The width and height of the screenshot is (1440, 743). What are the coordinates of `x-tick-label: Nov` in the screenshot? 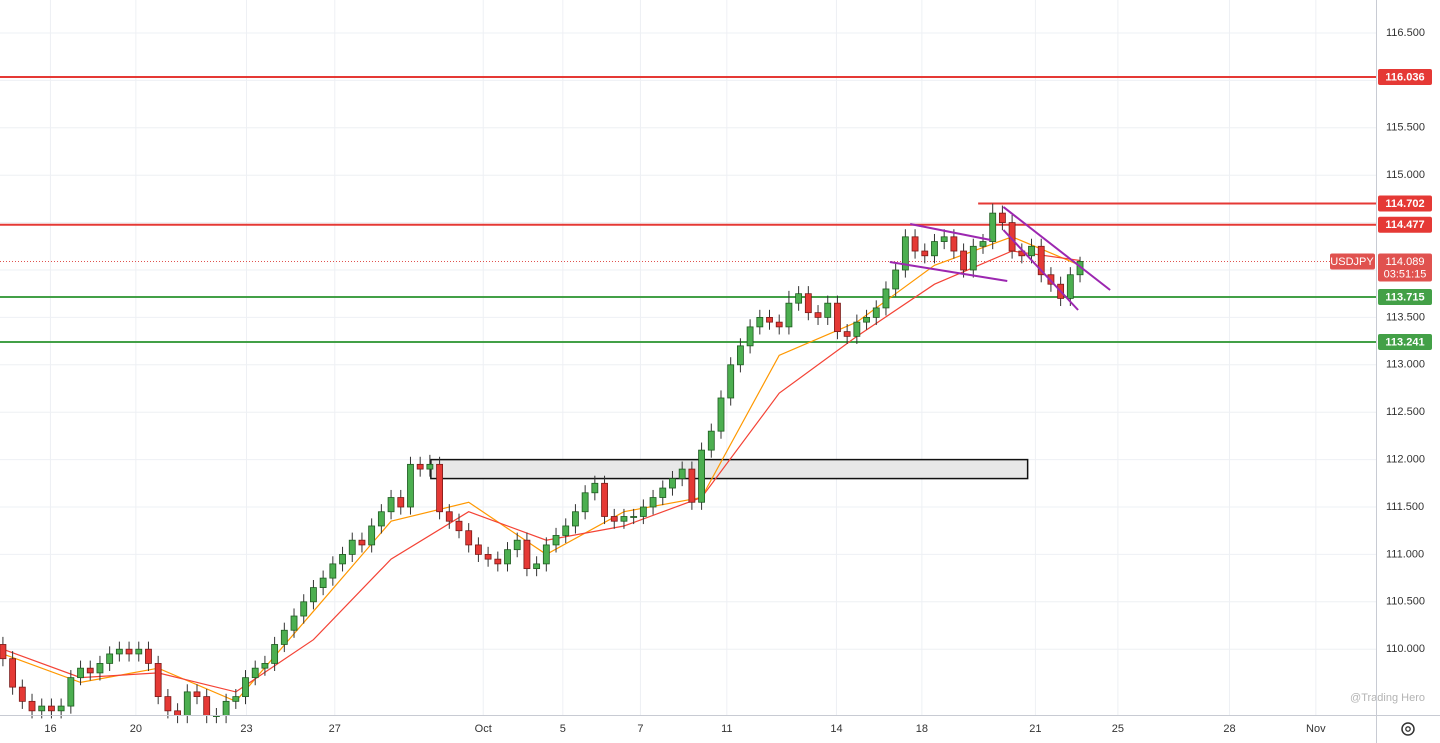 It's located at (1316, 729).